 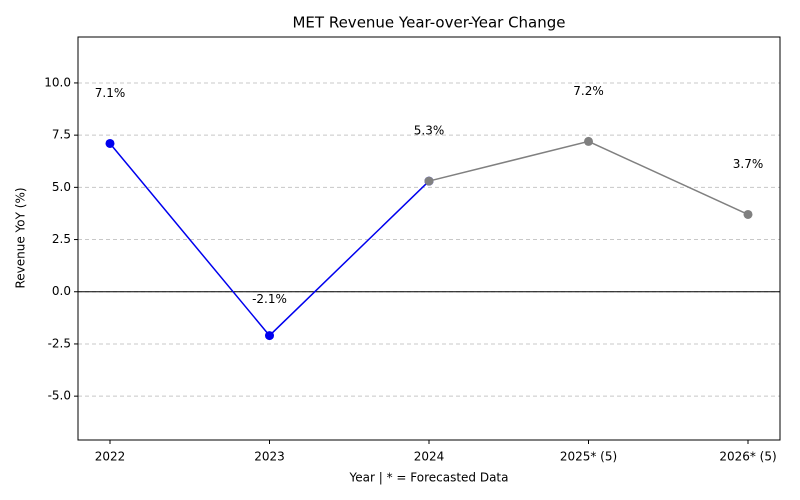 What do you see at coordinates (61, 239) in the screenshot?
I see `y-tick-label: 2.5` at bounding box center [61, 239].